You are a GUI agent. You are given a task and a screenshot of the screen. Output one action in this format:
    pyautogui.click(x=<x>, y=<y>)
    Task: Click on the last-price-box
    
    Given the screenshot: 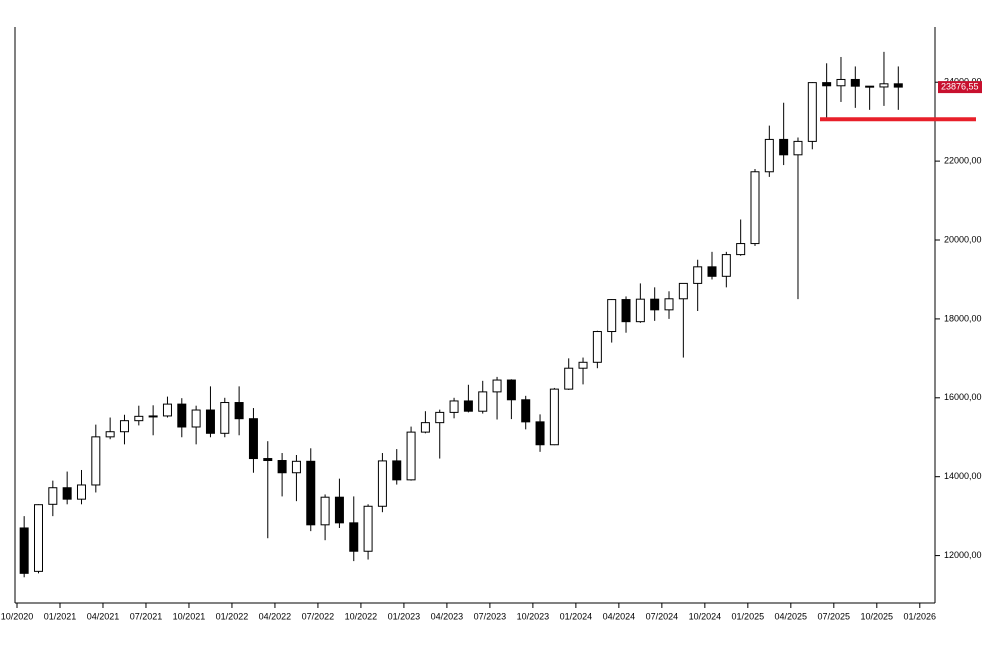 What is the action you would take?
    pyautogui.click(x=960, y=87)
    